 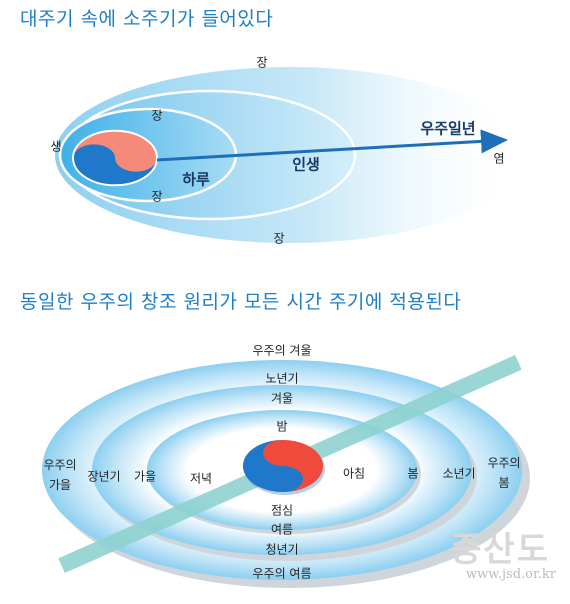 What do you see at coordinates (262, 62) in the screenshot?
I see `label-jang-top: 장` at bounding box center [262, 62].